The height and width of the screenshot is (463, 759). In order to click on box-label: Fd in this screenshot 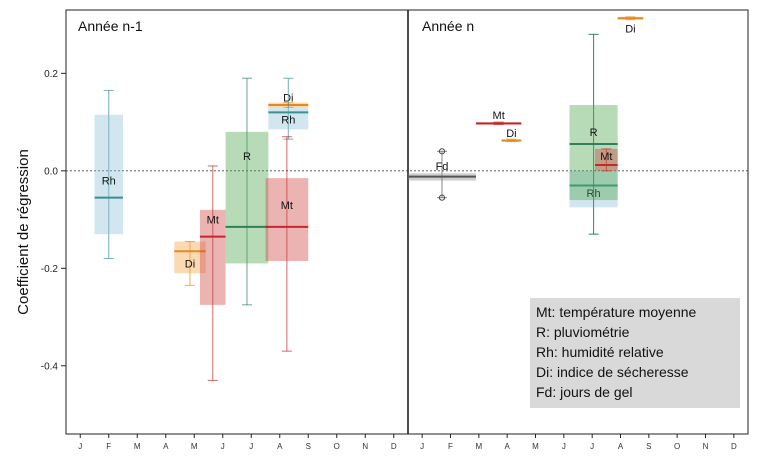, I will do `click(442, 167)`.